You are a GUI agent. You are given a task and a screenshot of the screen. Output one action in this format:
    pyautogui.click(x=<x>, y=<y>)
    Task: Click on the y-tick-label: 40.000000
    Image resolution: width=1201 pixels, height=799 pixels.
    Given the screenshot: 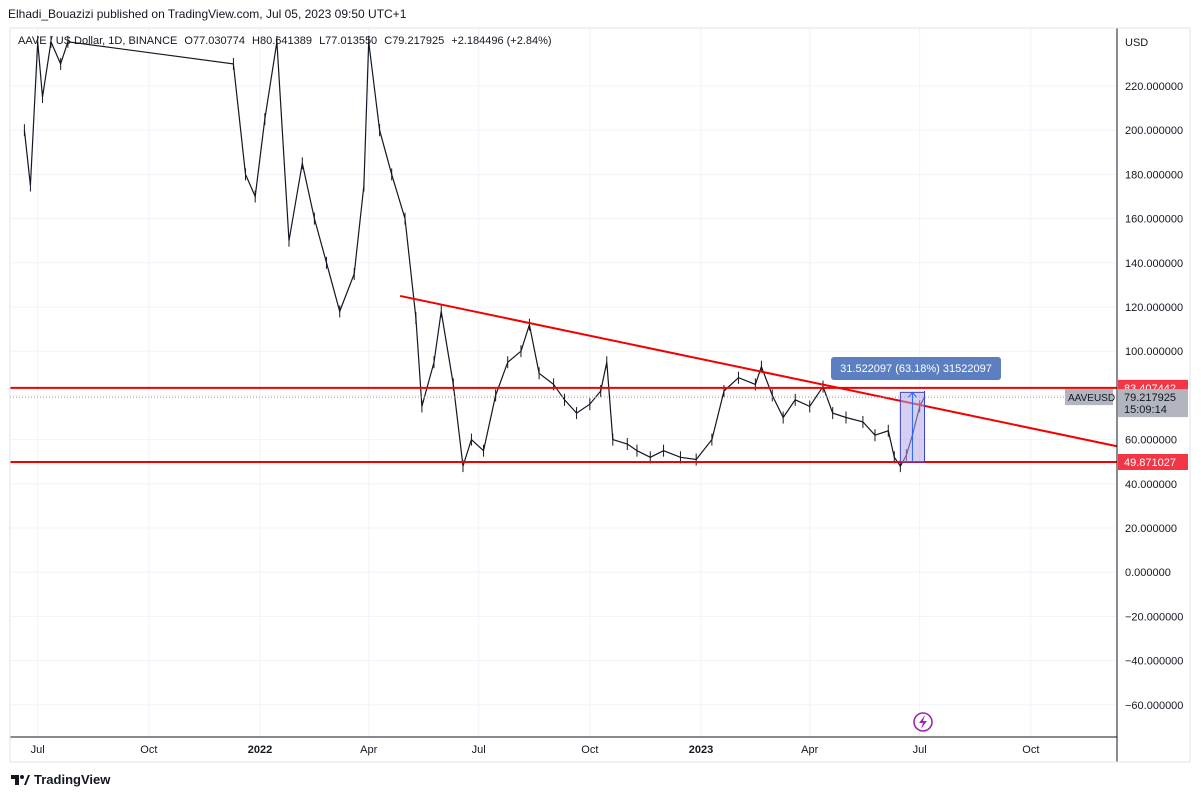 What is the action you would take?
    pyautogui.click(x=1151, y=485)
    